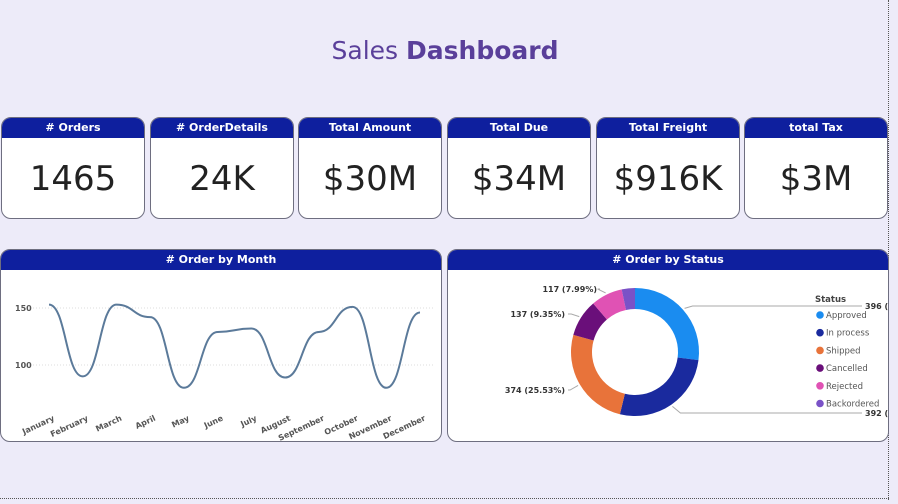  I want to click on x-tick-label: May, so click(180, 421).